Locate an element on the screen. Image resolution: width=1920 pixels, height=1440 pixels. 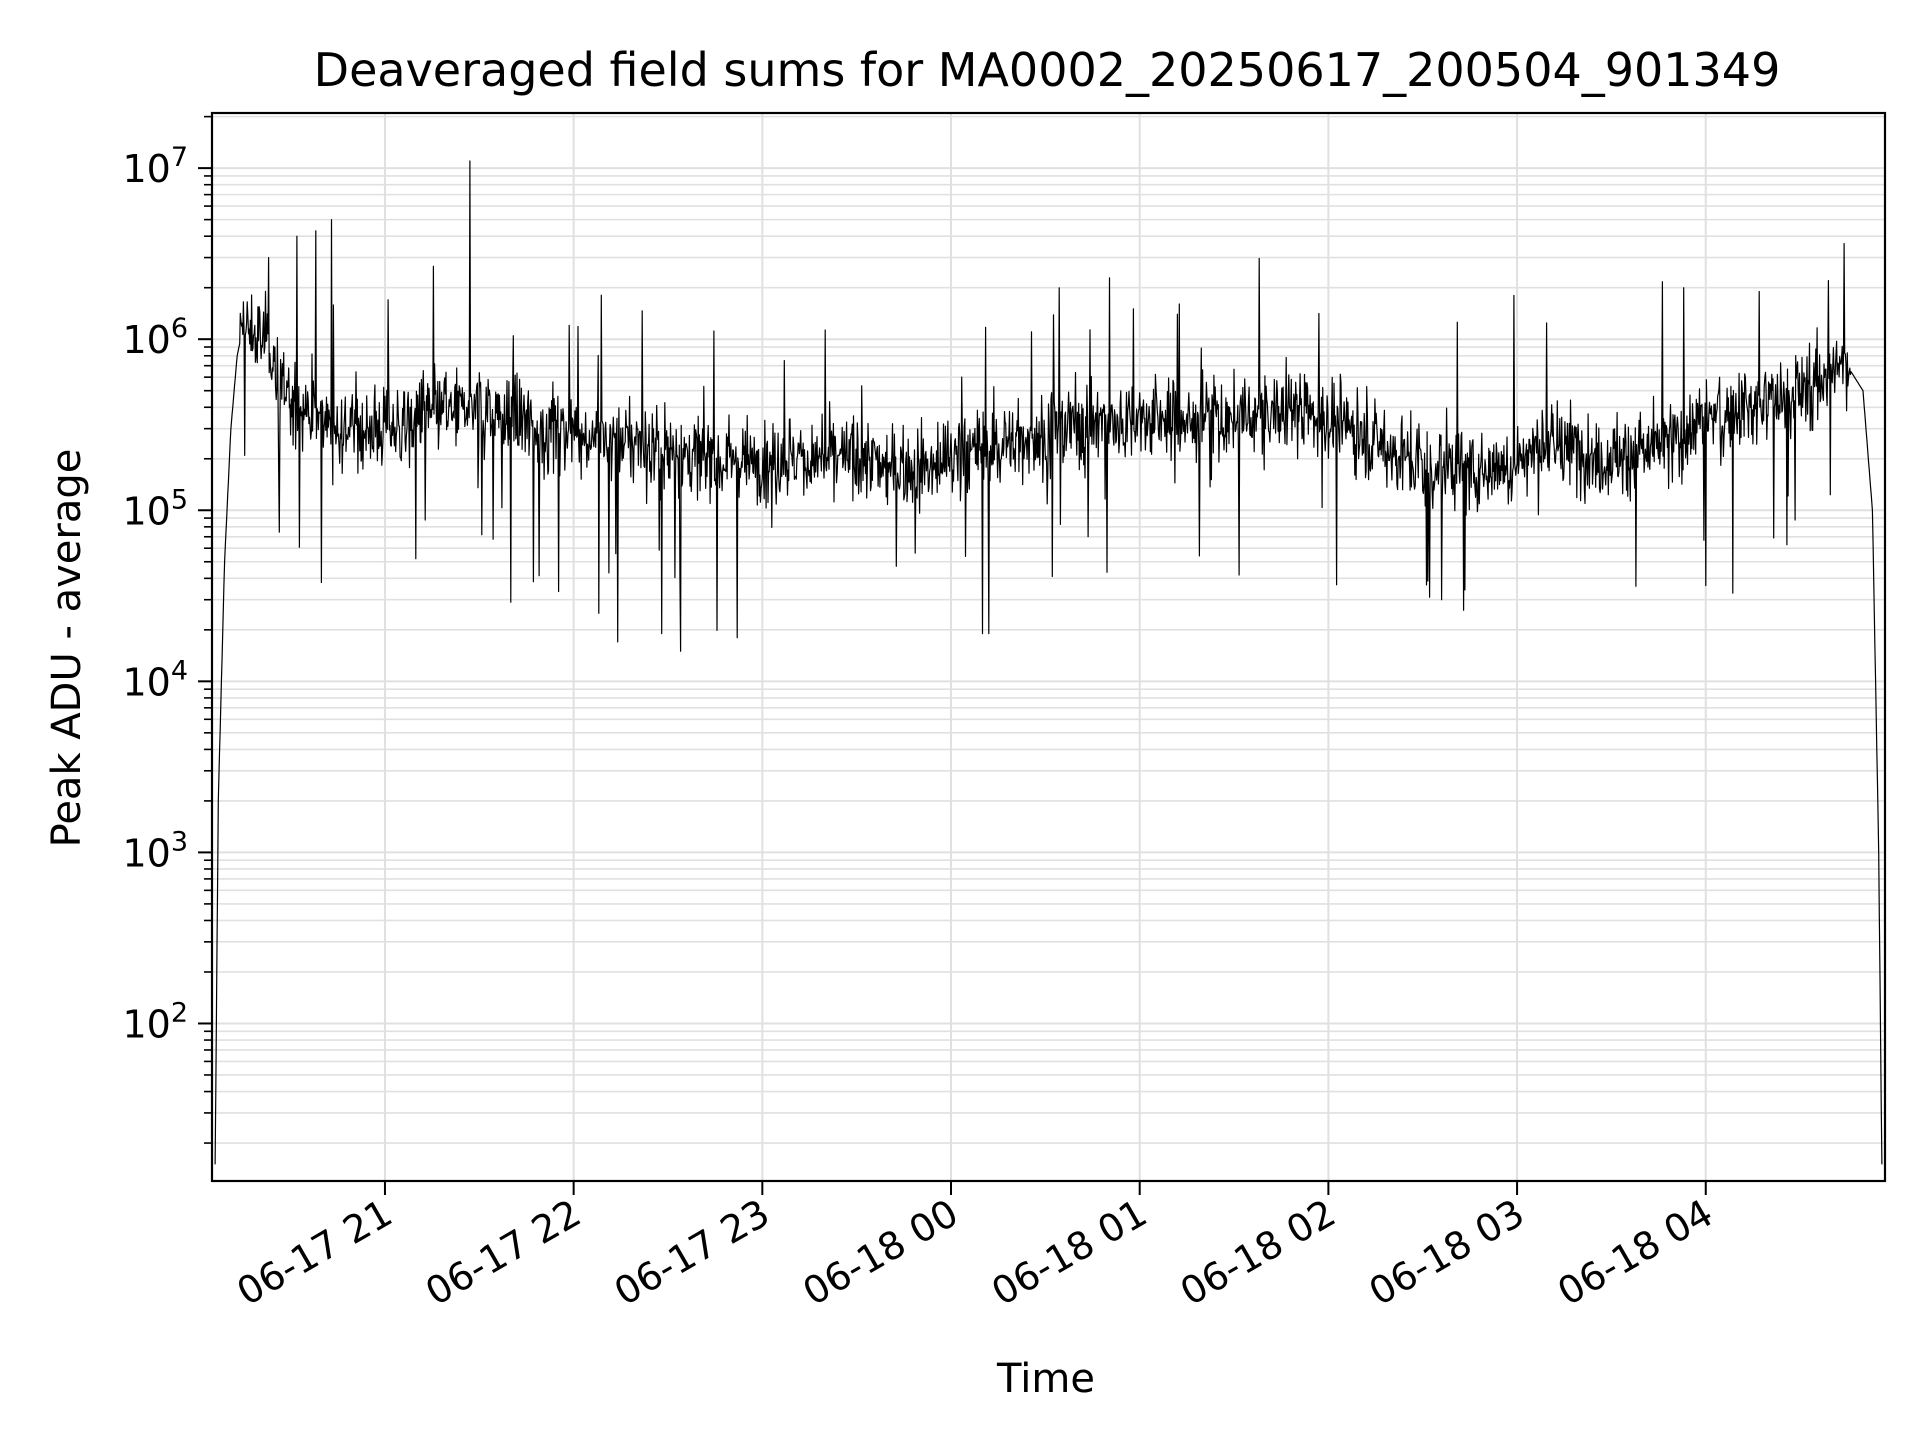
y-axis-label: Peak ADU - average is located at coordinates (67, 648).